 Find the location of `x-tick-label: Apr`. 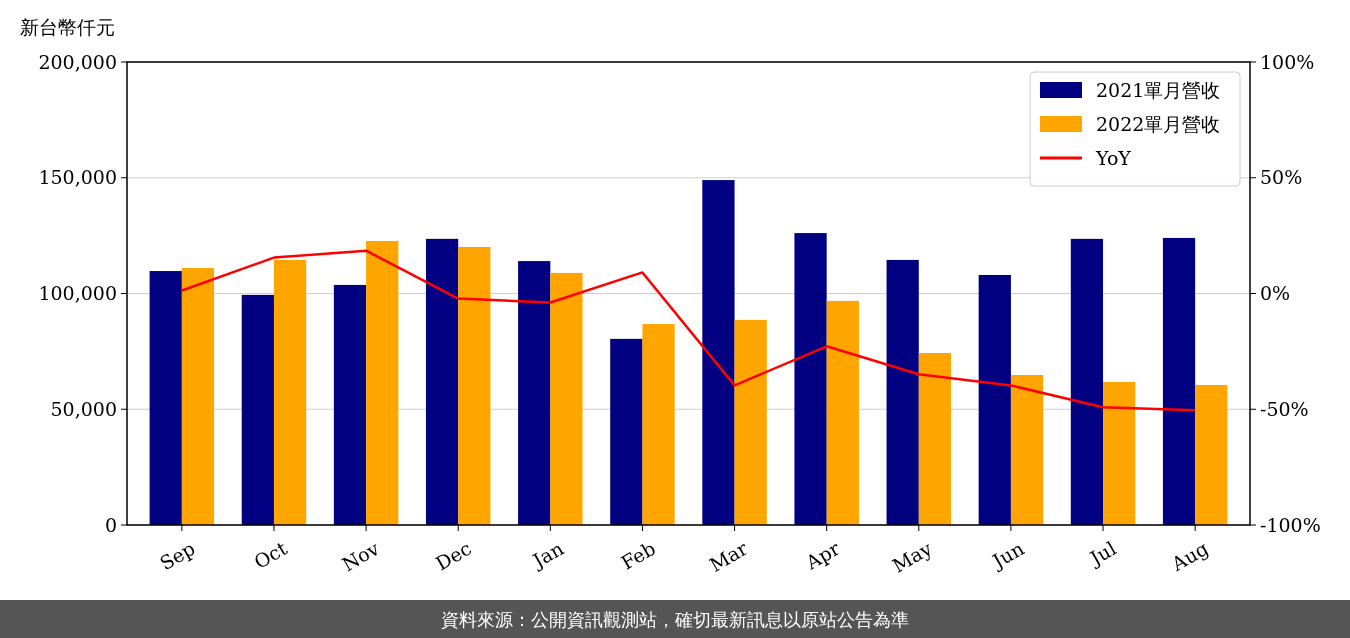

x-tick-label: Apr is located at coordinates (823, 555).